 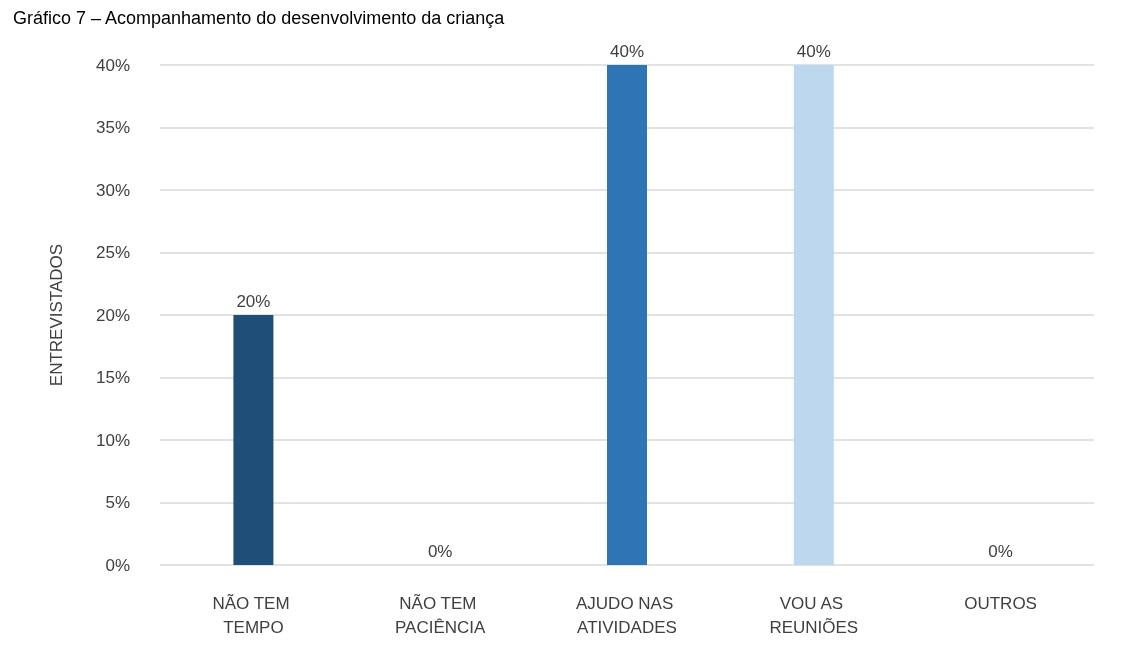 I want to click on y-tick-label: 35%, so click(x=112, y=127).